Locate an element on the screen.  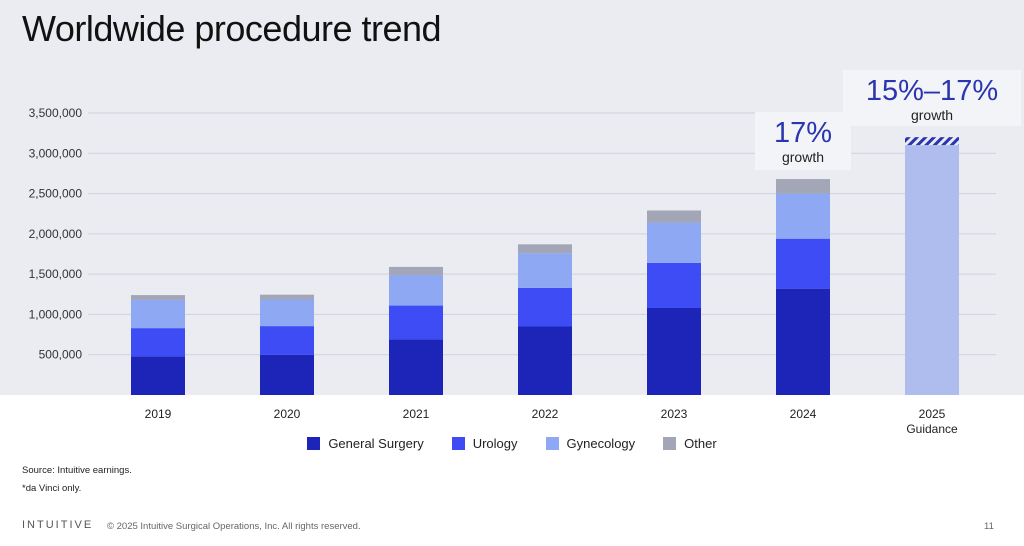
bar-urology-2019 is located at coordinates (158, 342).